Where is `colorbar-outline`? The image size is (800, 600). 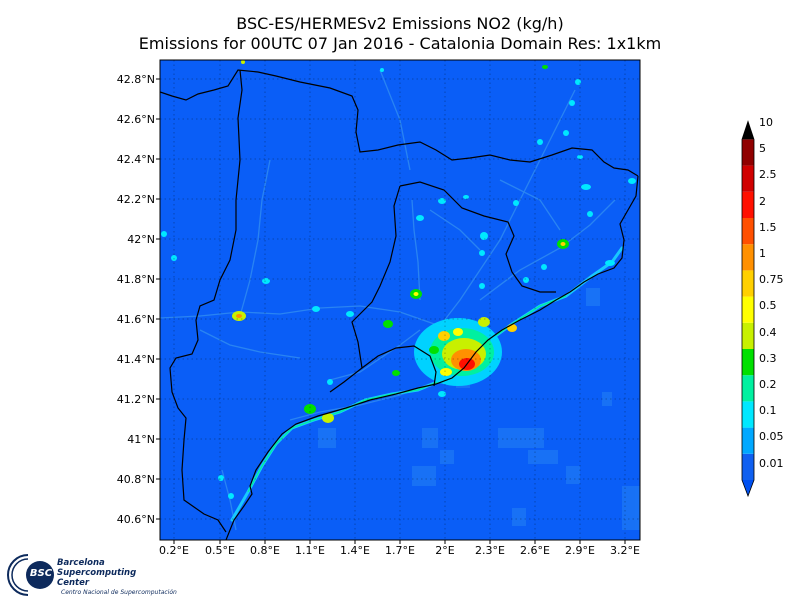 colorbar-outline is located at coordinates (748, 309).